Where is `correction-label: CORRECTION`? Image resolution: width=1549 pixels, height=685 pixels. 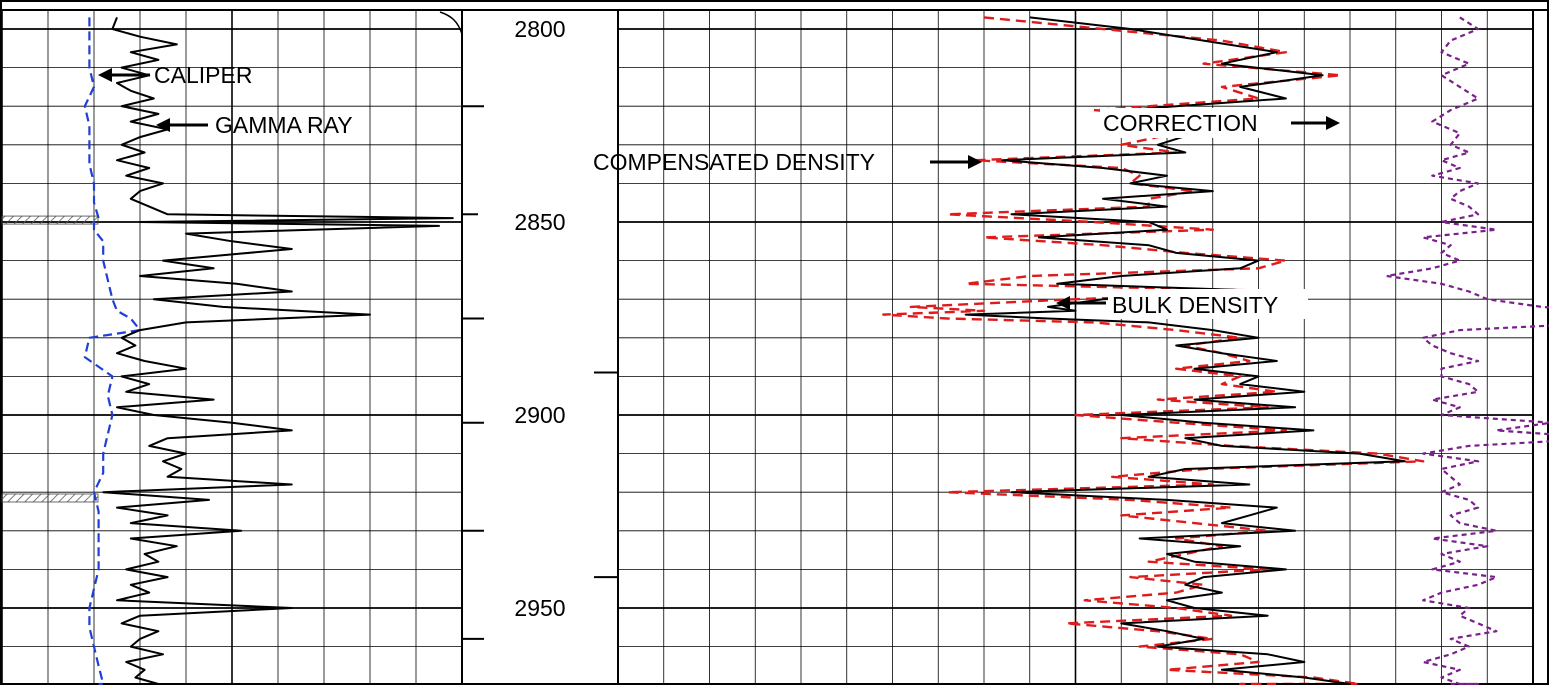
correction-label: CORRECTION is located at coordinates (1180, 123).